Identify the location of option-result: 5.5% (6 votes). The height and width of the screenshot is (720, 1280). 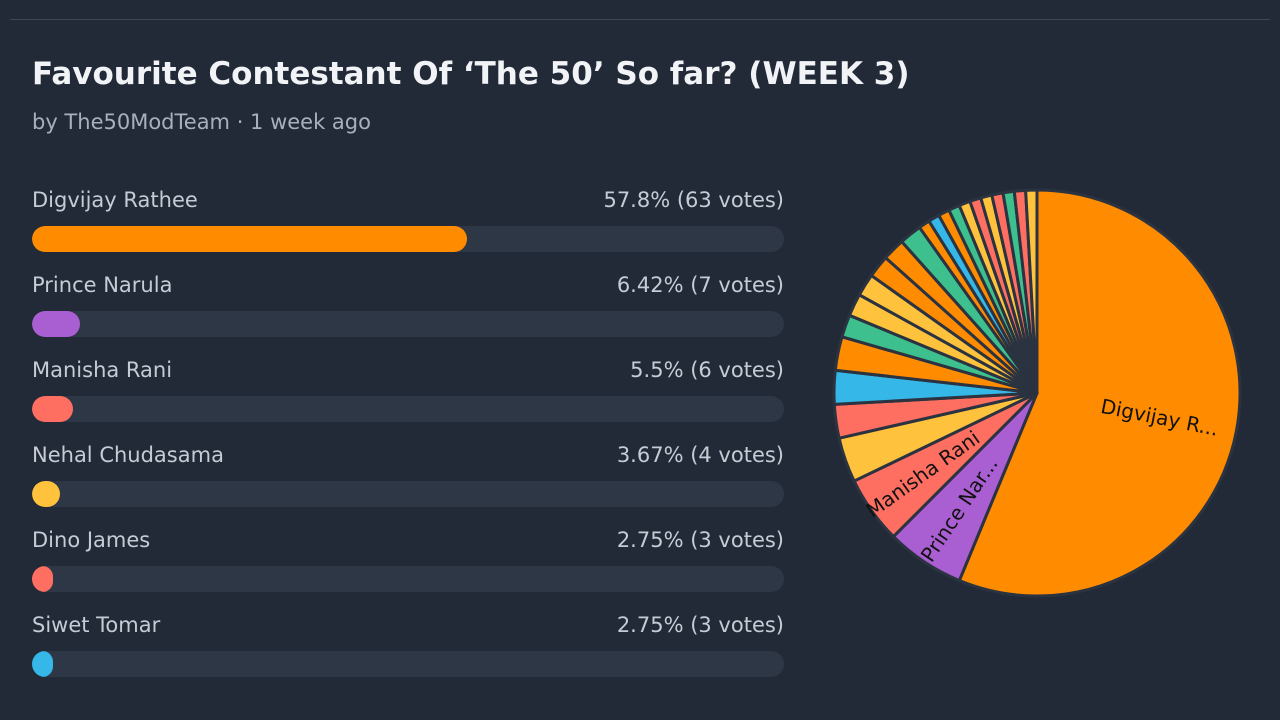
(707, 370).